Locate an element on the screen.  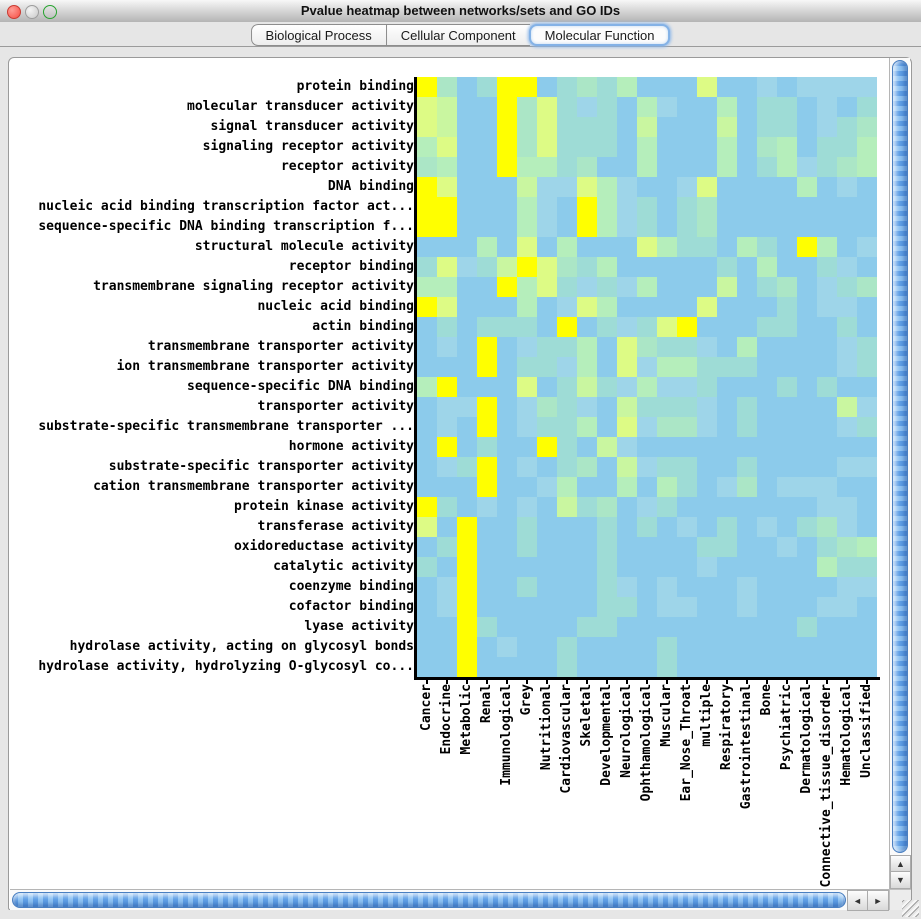
vertical-scrollbar: ▲ ▼ is located at coordinates (900, 473).